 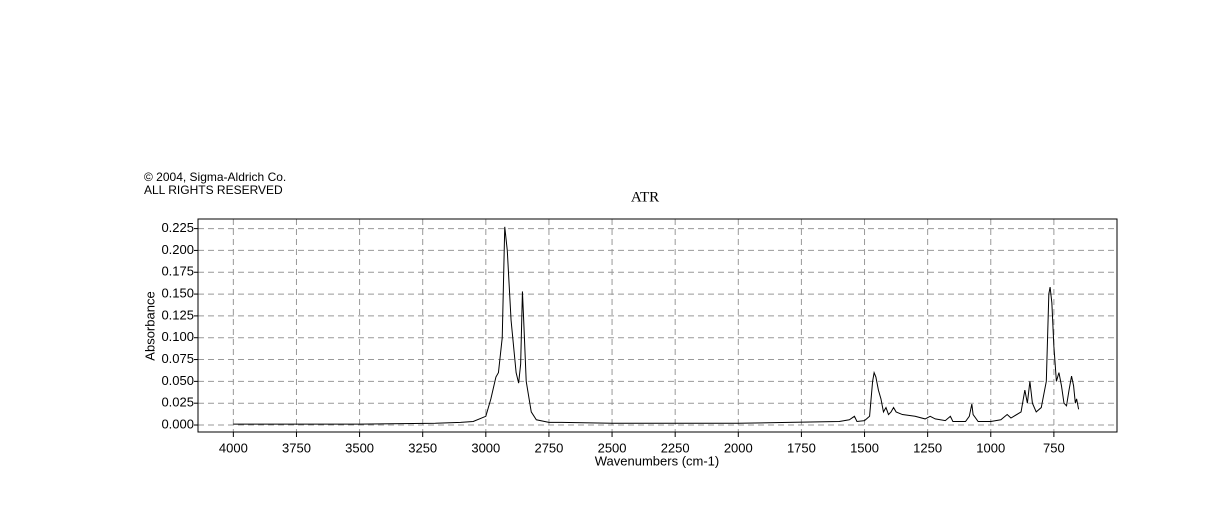 What do you see at coordinates (990, 447) in the screenshot?
I see `x-tick-label: 1000` at bounding box center [990, 447].